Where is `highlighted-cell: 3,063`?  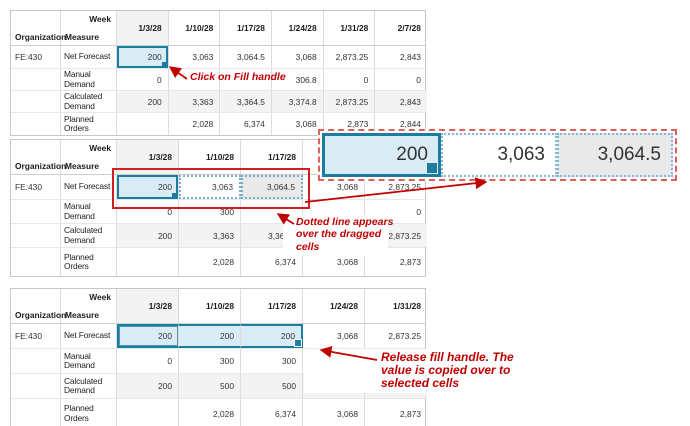 highlighted-cell: 3,063 is located at coordinates (210, 187).